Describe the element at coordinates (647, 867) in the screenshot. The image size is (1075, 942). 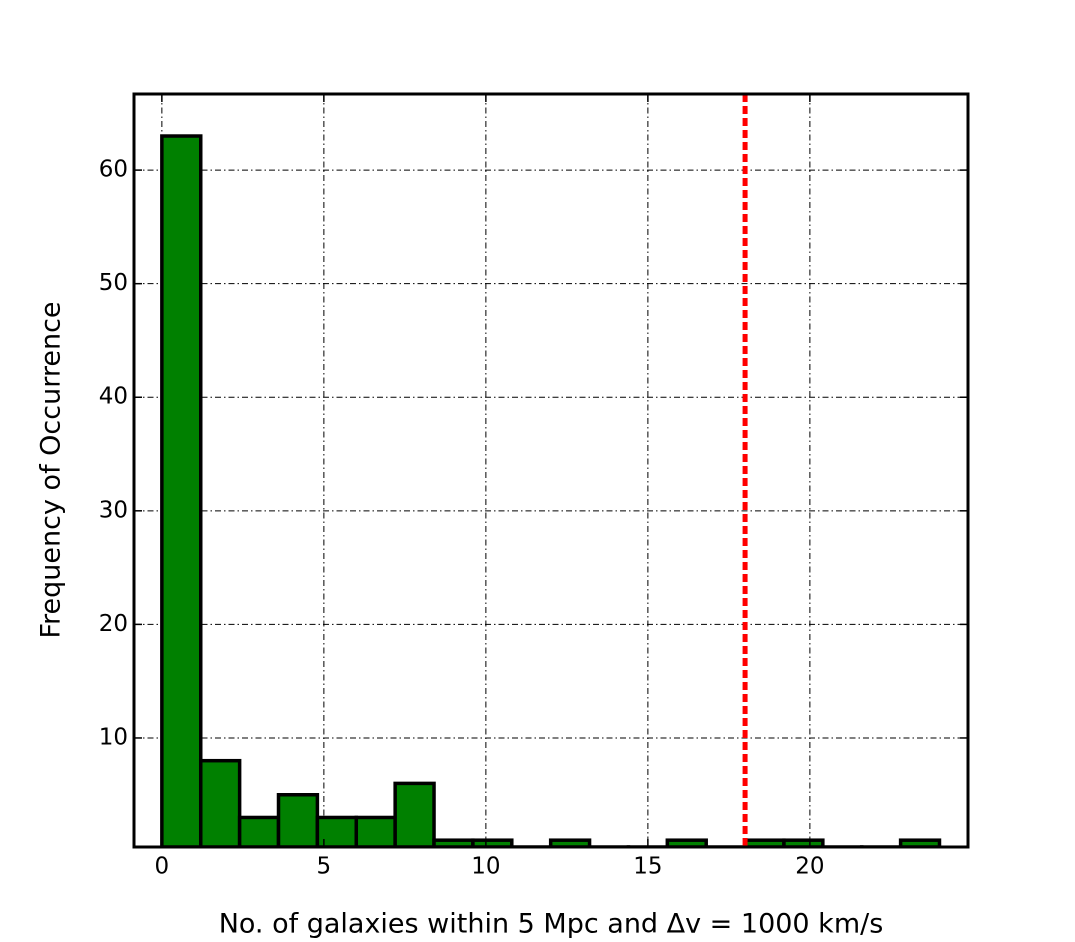
I see `x-tick-label: 15` at that location.